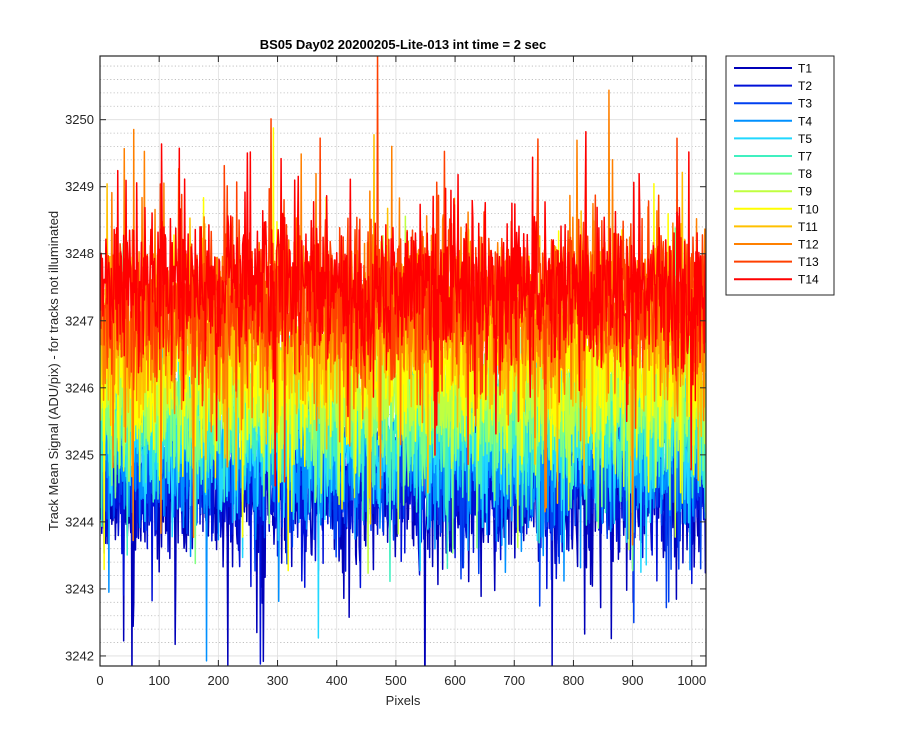  I want to click on legend-label-t1: T1, so click(805, 69).